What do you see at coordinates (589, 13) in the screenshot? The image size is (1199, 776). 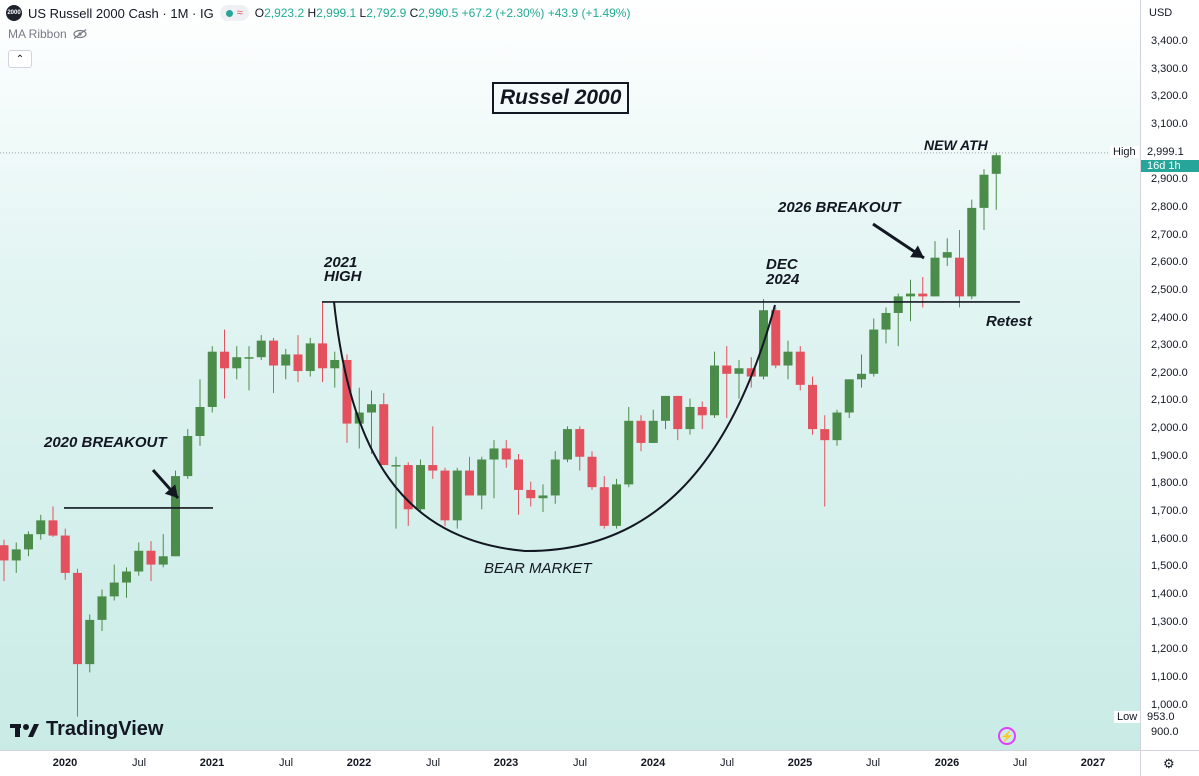 I see `change-value-2: +43.9 (+1.49%)` at bounding box center [589, 13].